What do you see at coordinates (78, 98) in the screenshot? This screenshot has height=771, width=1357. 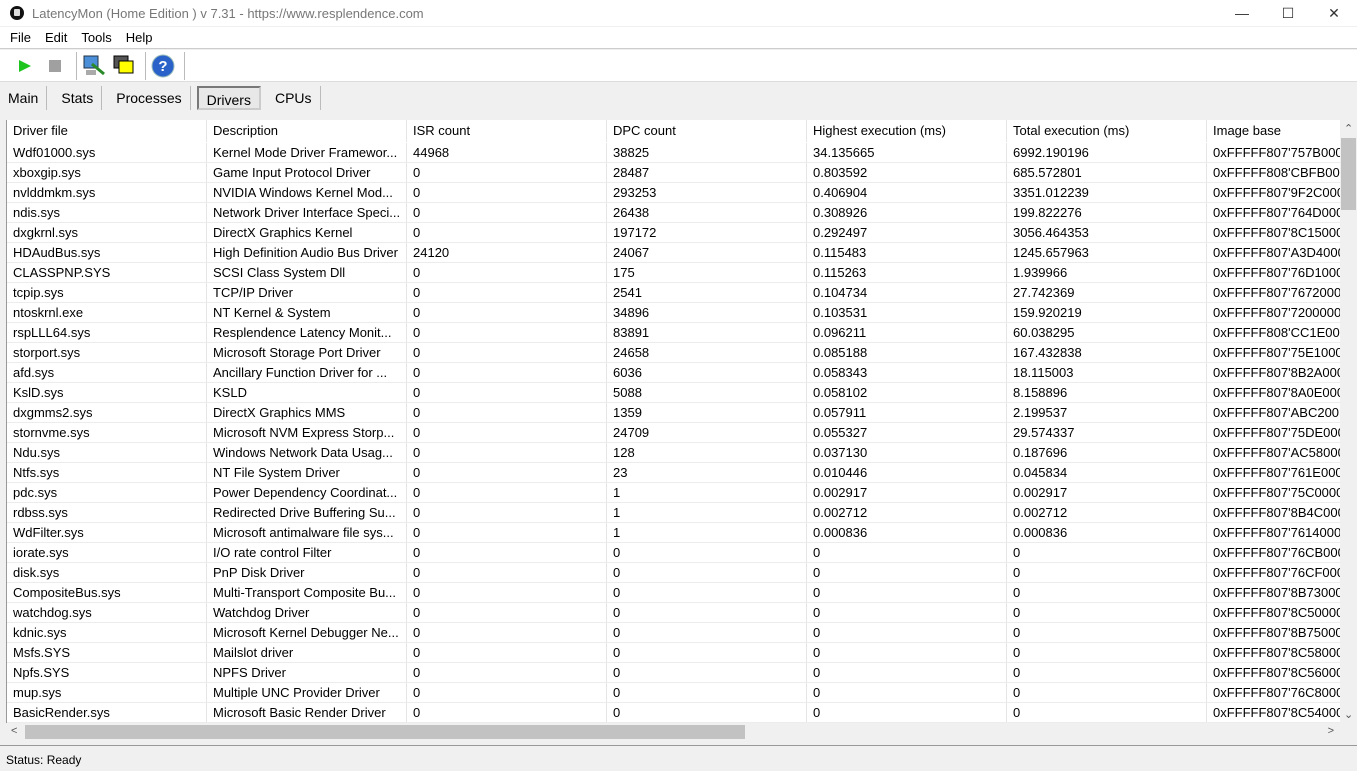 I see `tab-stats: Stats` at bounding box center [78, 98].